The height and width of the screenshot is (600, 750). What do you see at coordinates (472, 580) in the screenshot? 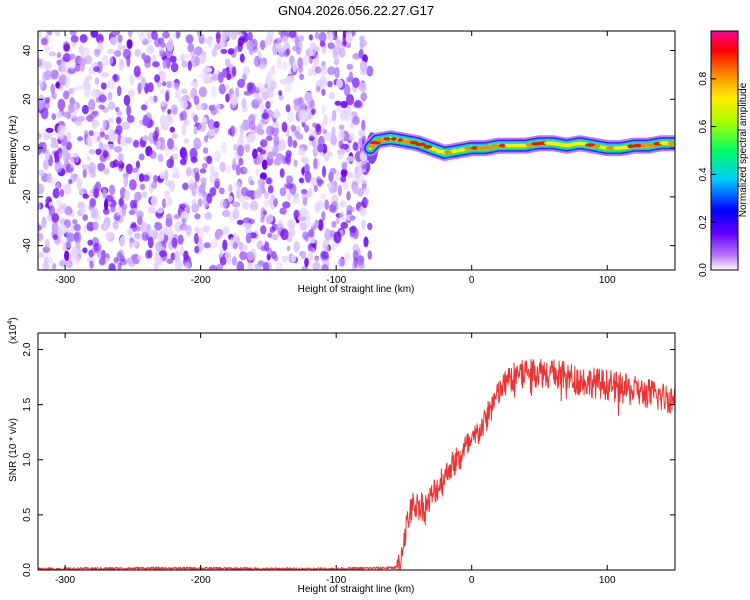
I see `x-tick-label: 0` at bounding box center [472, 580].